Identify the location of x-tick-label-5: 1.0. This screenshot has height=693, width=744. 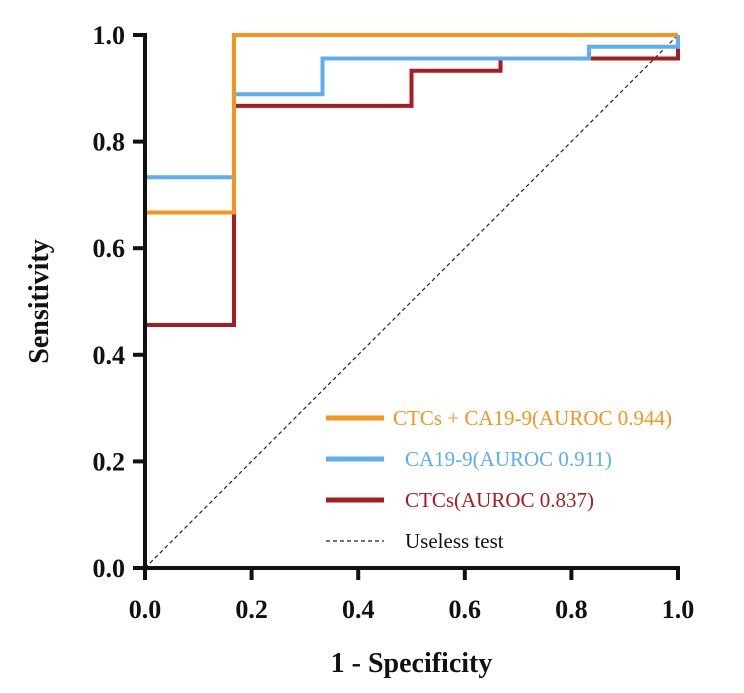
(678, 609).